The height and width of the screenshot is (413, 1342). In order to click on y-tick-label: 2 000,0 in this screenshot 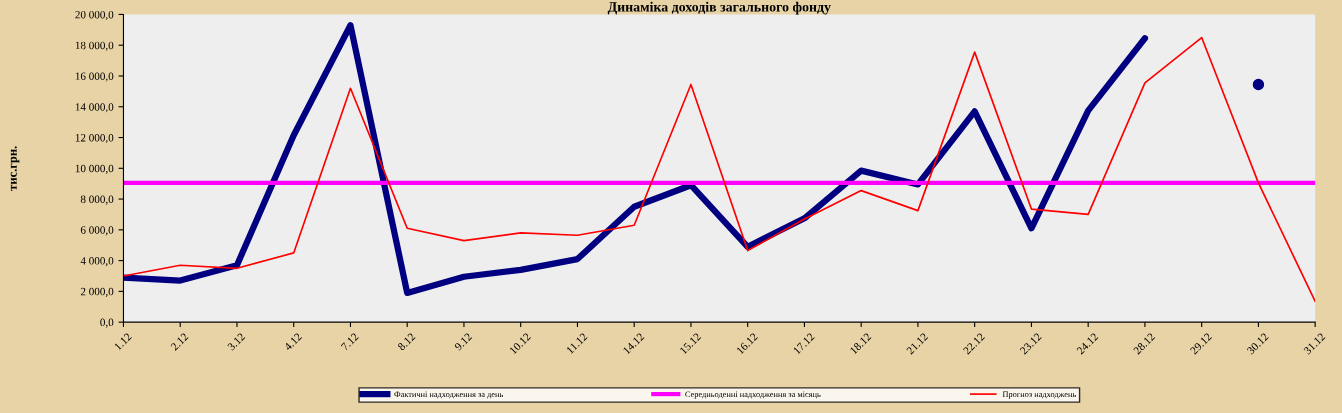, I will do `click(97, 292)`.